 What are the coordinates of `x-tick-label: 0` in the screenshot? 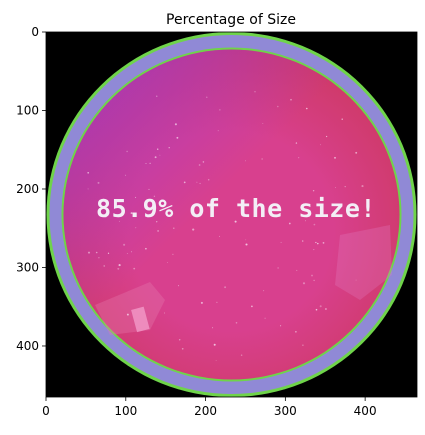 It's located at (46, 411).